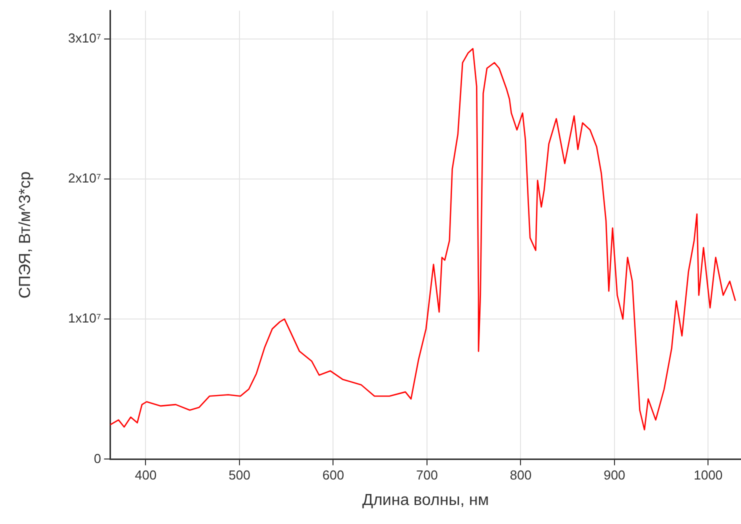  Describe the element at coordinates (98, 458) in the screenshot. I see `y-tick-label: 0` at that location.